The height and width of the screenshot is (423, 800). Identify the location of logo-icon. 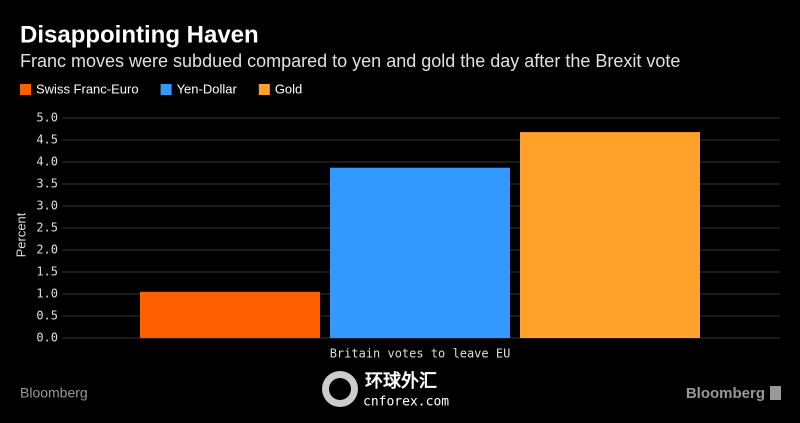
(775, 393).